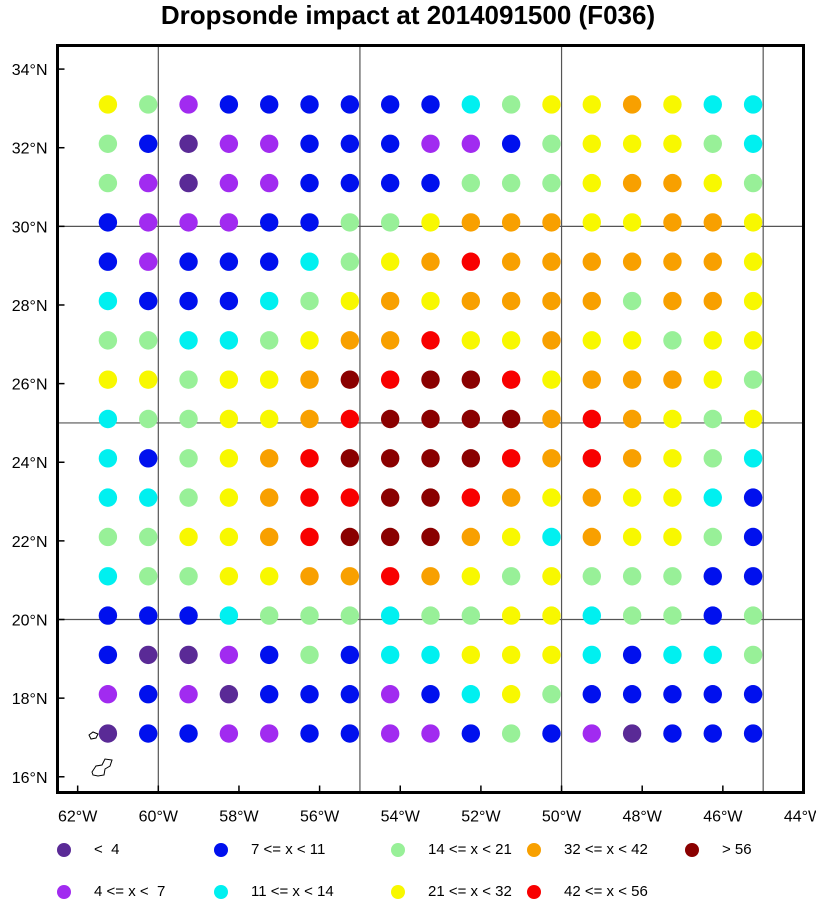  Describe the element at coordinates (30, 306) in the screenshot. I see `y-tick-label: 28°N` at that location.